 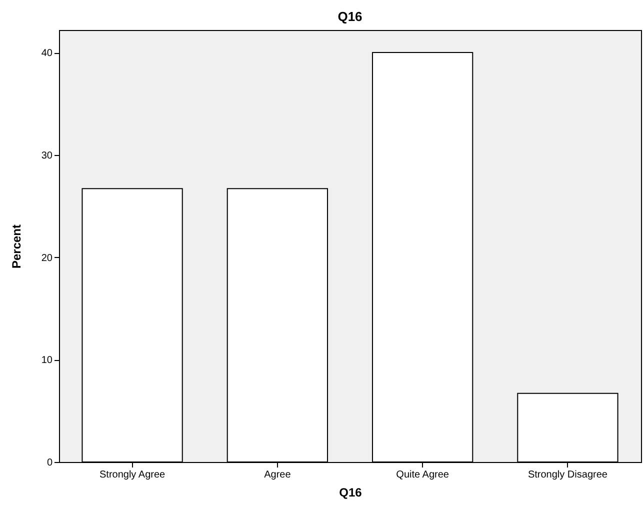 What do you see at coordinates (568, 475) in the screenshot?
I see `x-tick-label: Strongly Disagree` at bounding box center [568, 475].